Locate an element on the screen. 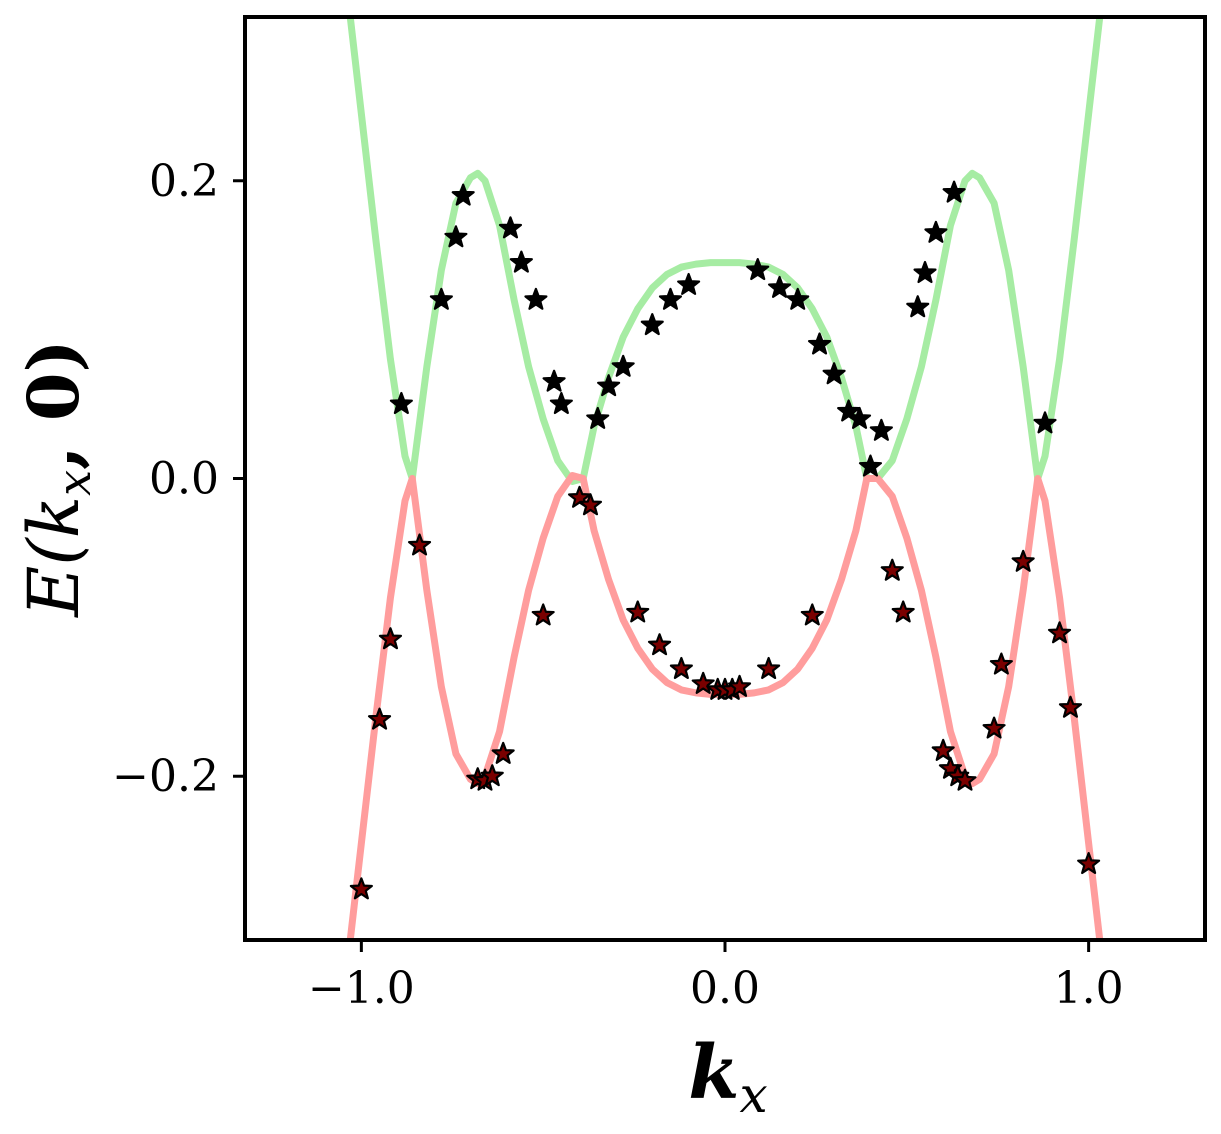  y-axis-label: E(kx, 0) is located at coordinates (56, 478).